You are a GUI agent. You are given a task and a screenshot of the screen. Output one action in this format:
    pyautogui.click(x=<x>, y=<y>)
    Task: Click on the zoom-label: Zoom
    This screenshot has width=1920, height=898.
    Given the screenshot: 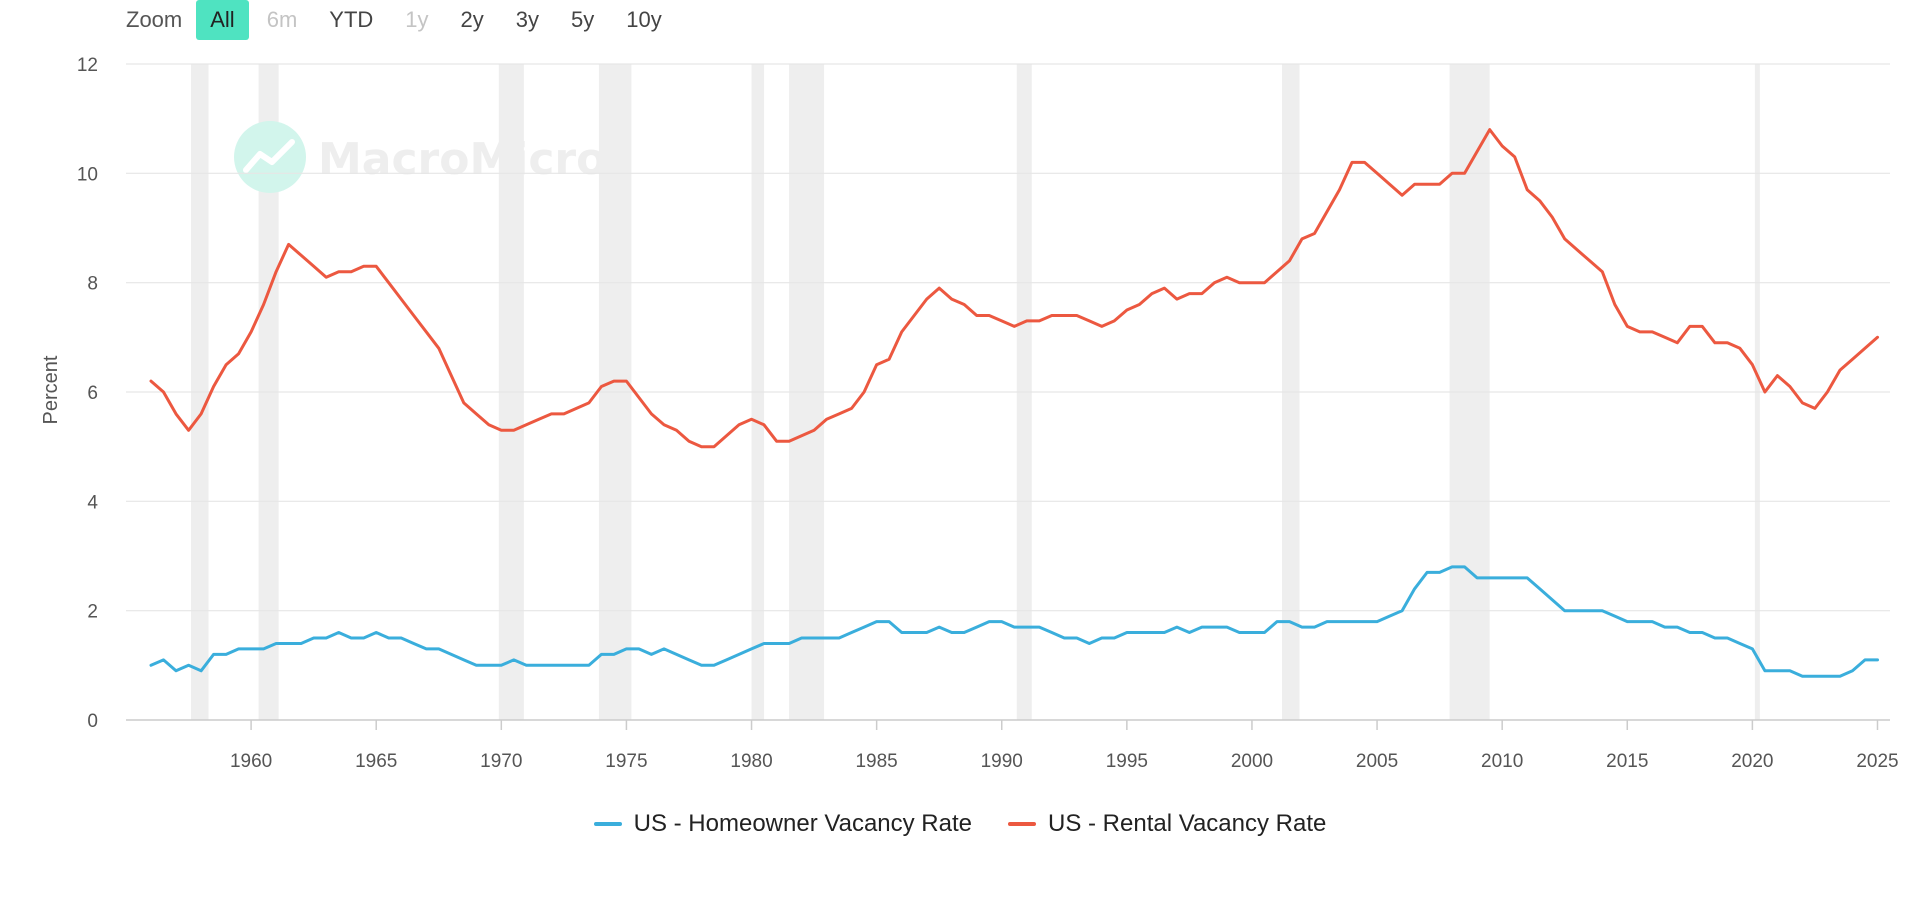 What is the action you would take?
    pyautogui.click(x=154, y=19)
    